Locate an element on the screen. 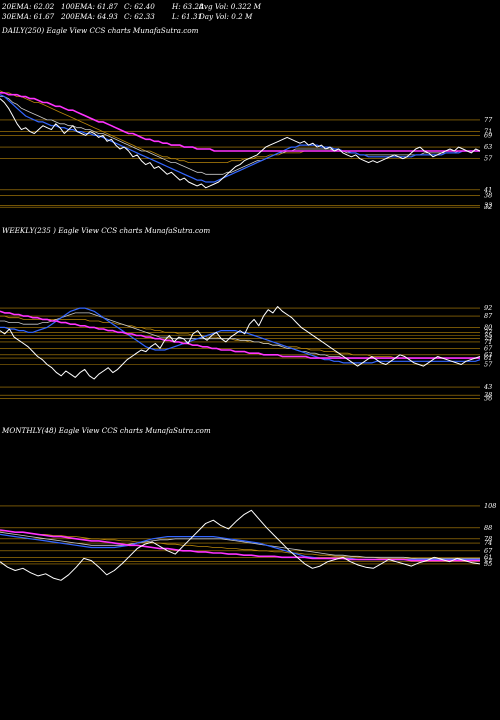 The image size is (500, 720). weekly-ema-20-line is located at coordinates (240, 335).